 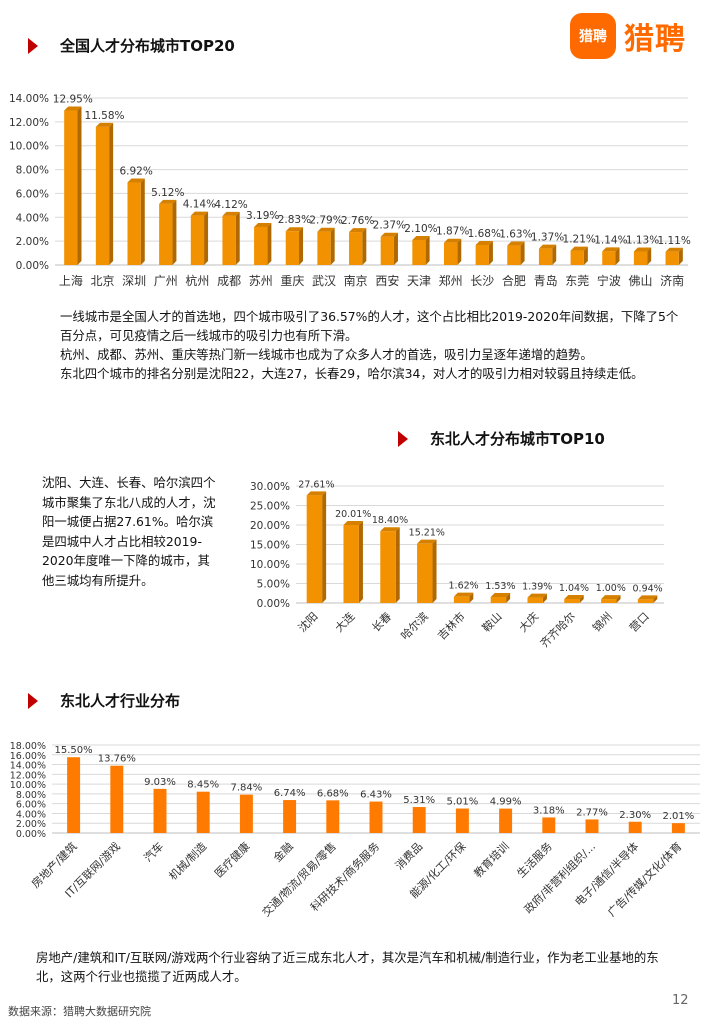 I want to click on chart2-category-label: 哈尔滨, so click(x=414, y=625).